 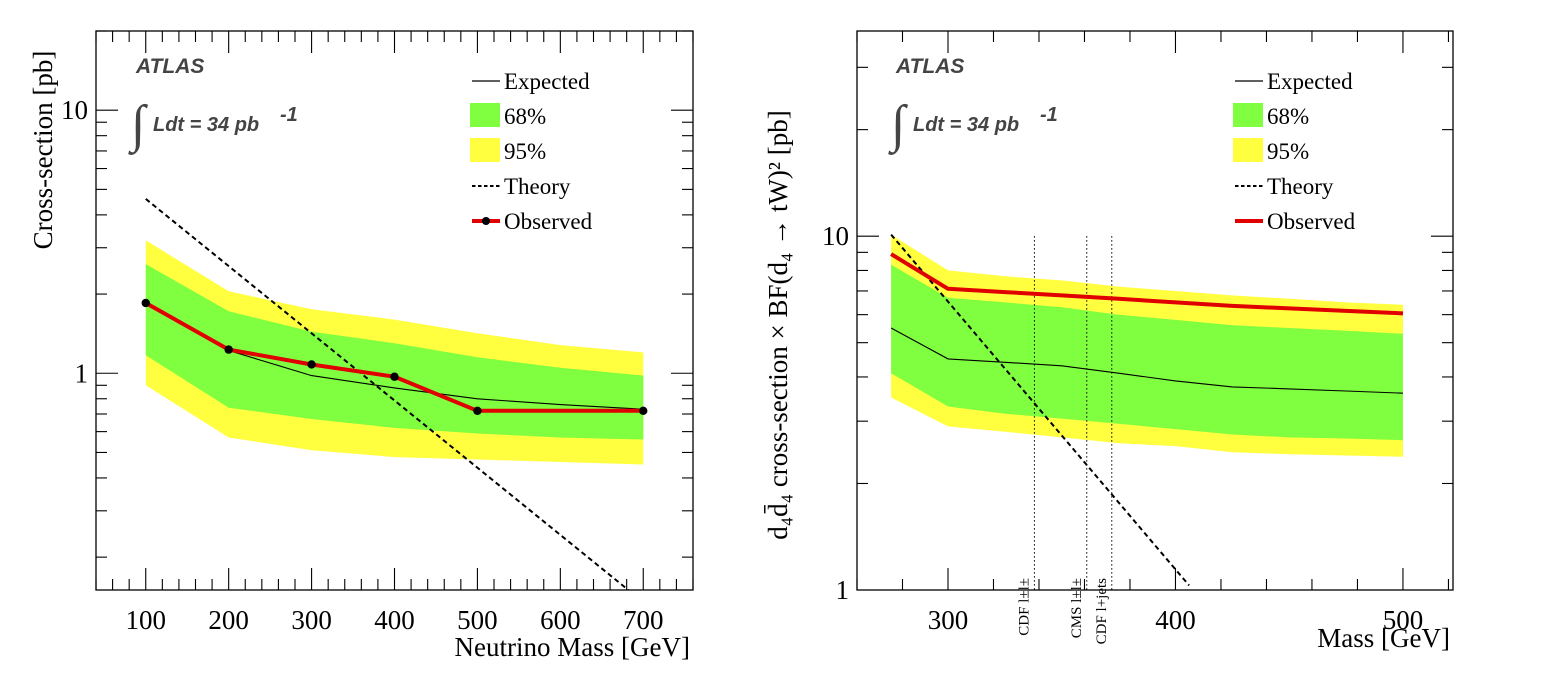 What do you see at coordinates (1024, 607) in the screenshot?
I see `reference-line-label: CDF l±l±` at bounding box center [1024, 607].